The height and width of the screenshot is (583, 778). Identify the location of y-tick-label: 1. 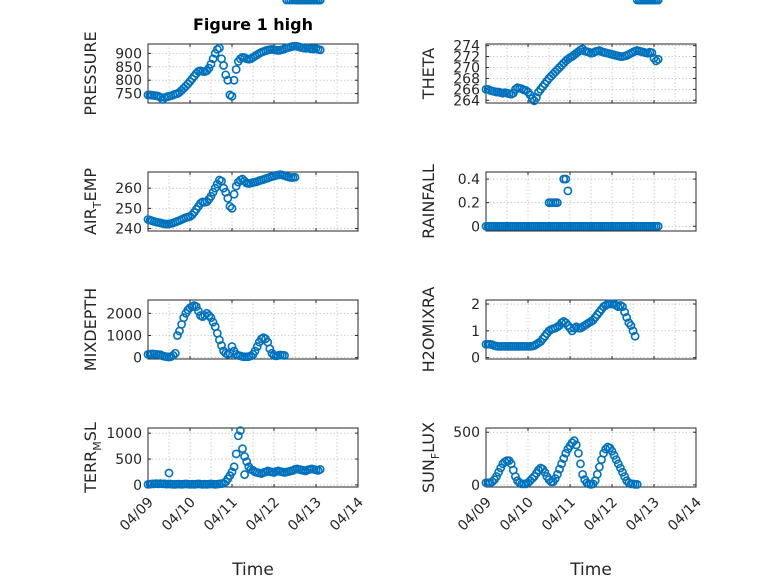
(475, 332).